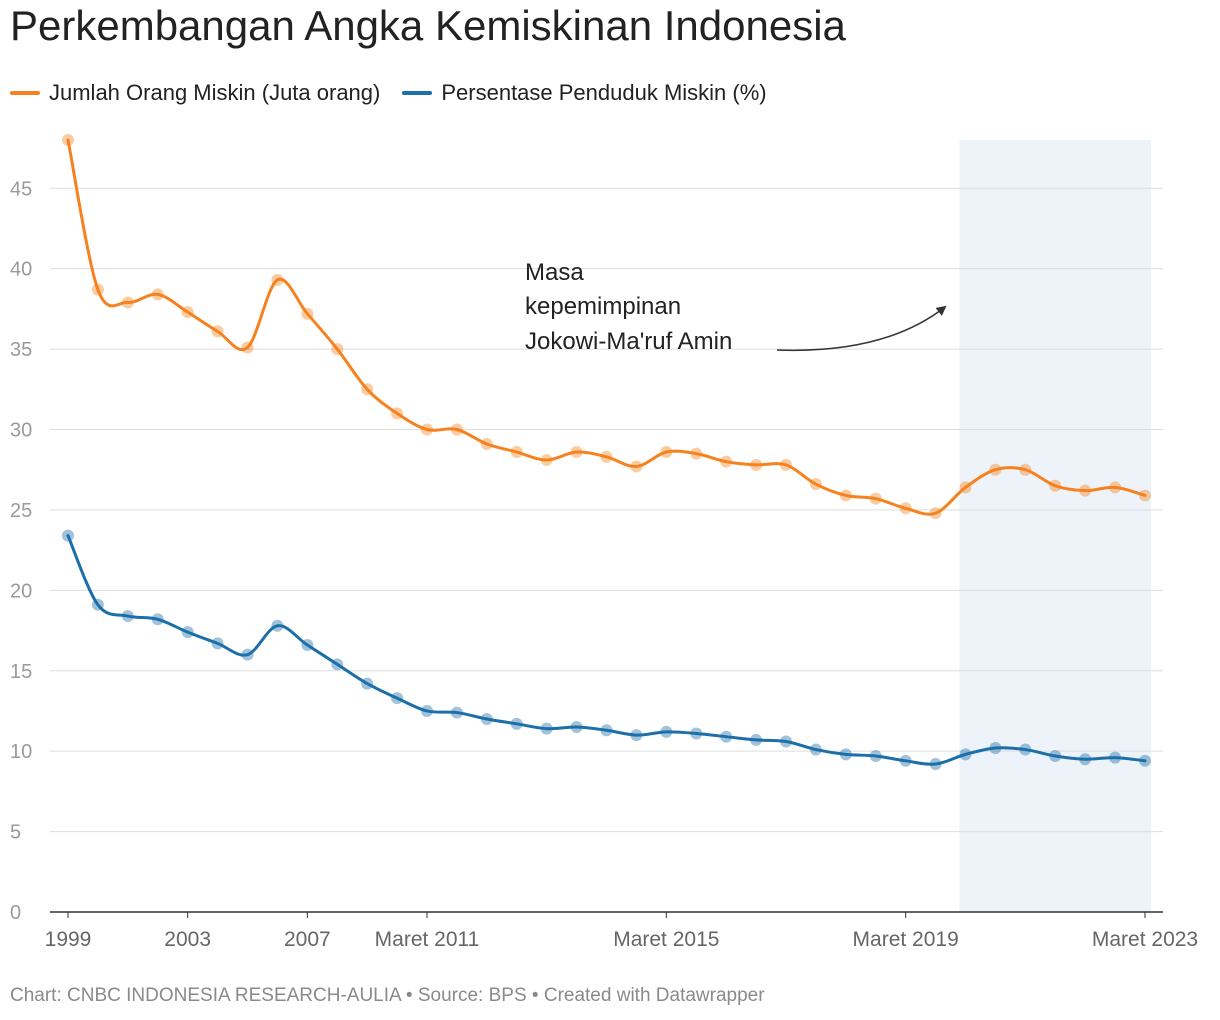  What do you see at coordinates (21, 350) in the screenshot?
I see `y-tick-label: 35` at bounding box center [21, 350].